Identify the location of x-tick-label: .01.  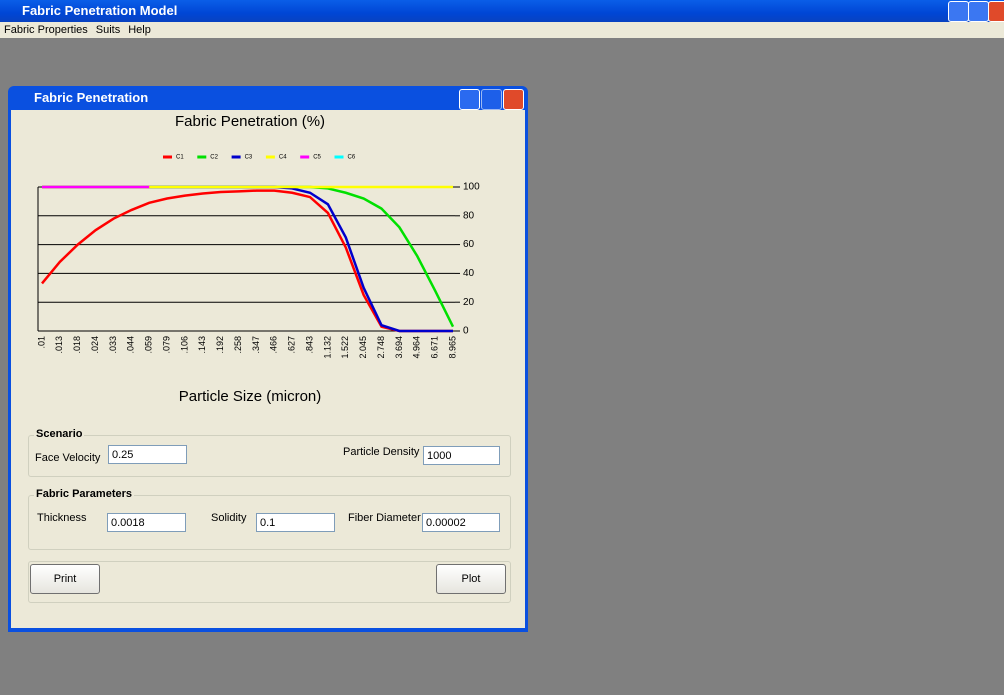
(41, 342).